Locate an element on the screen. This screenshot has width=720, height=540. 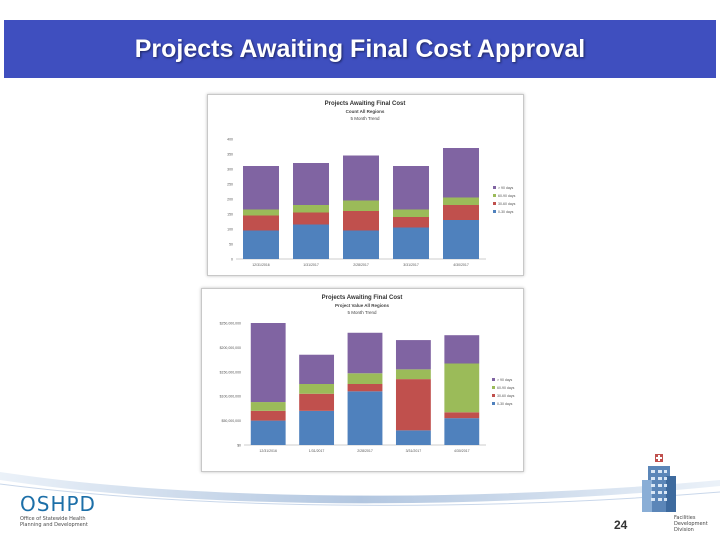
y-tick-label: 150 is located at coordinates (230, 215).